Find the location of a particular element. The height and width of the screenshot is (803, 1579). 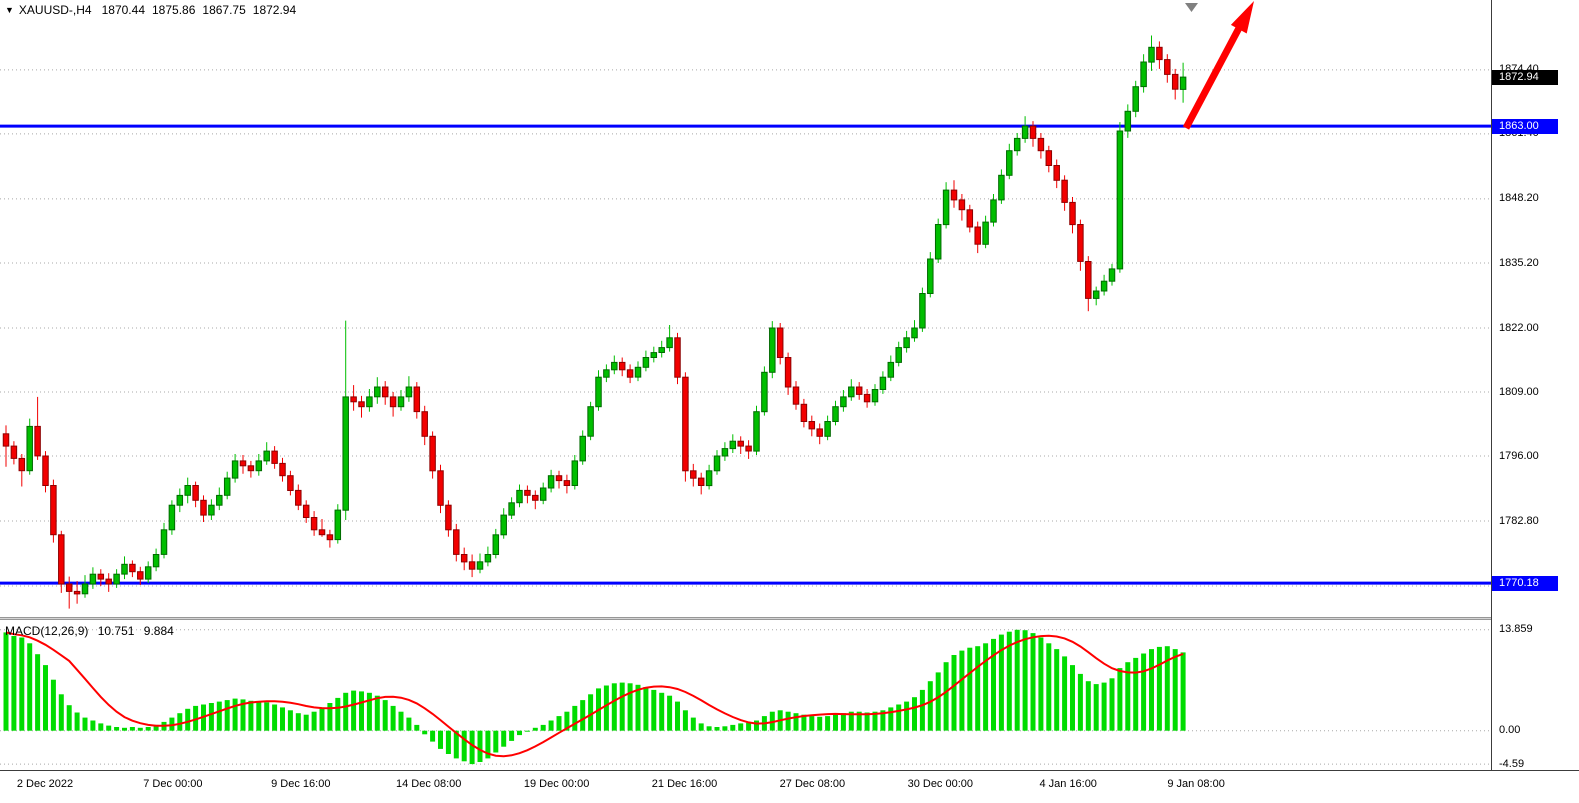

price-axis-label: 1809.00 is located at coordinates (1519, 391).